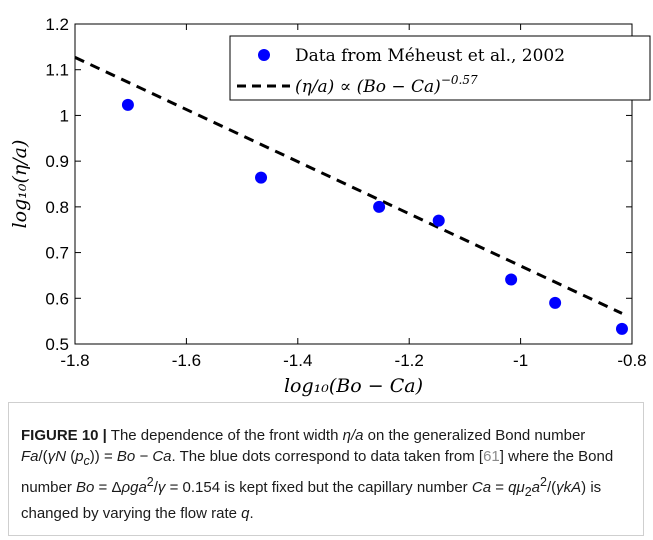  I want to click on caption-math: γ, so click(161, 487).